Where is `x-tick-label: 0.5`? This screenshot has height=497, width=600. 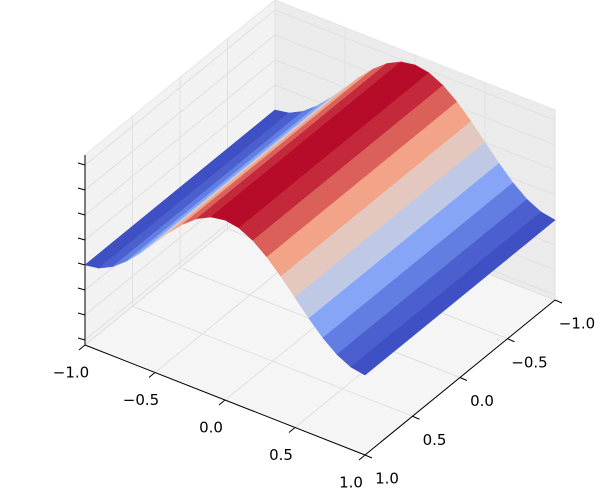
x-tick-label: 0.5 is located at coordinates (281, 455).